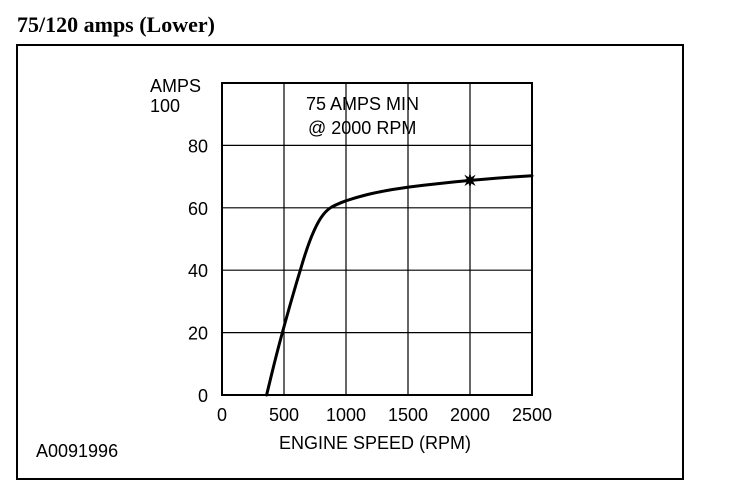  I want to click on y-tick-label: 0, so click(203, 396).